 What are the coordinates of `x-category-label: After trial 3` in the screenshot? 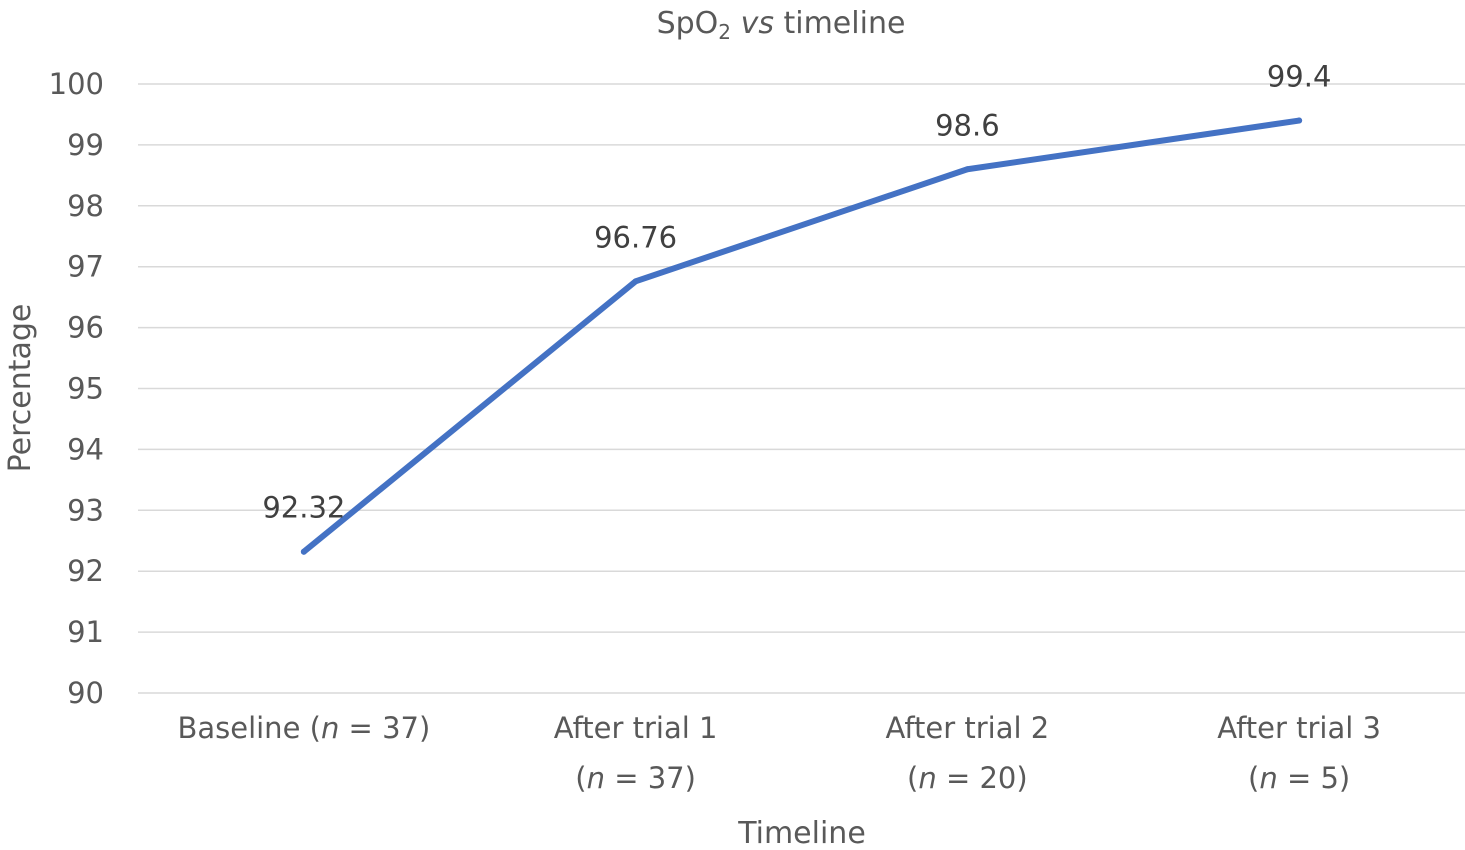 It's located at (1299, 728).